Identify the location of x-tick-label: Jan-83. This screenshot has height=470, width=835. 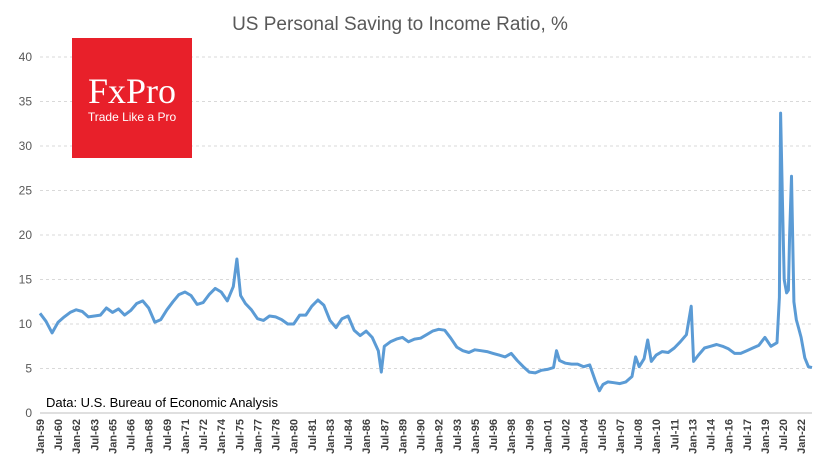
(331, 436).